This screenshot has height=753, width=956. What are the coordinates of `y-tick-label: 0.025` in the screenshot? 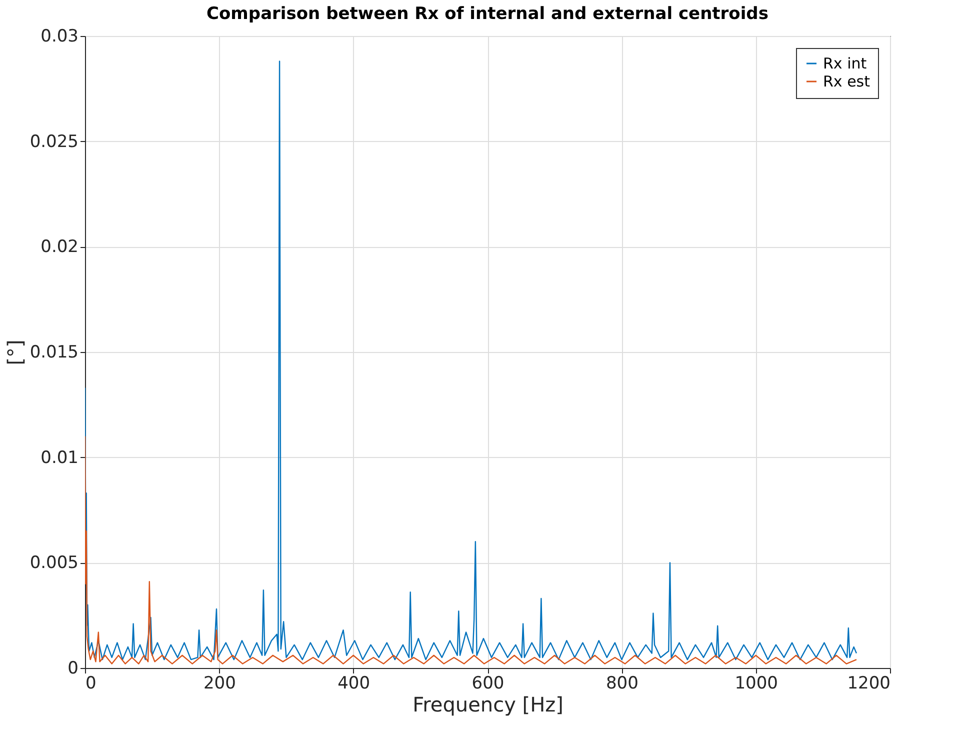 It's located at (54, 142).